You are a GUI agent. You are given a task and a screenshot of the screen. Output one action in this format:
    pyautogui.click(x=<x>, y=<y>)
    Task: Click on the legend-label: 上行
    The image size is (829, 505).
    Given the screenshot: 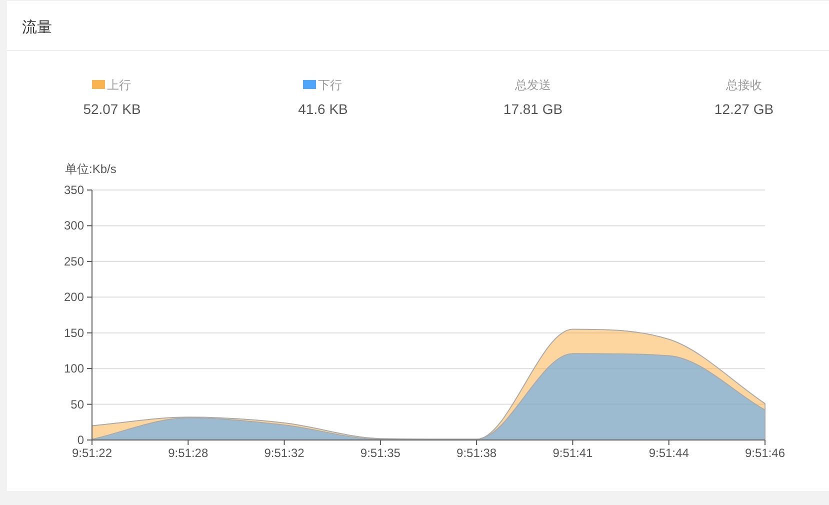 What is the action you would take?
    pyautogui.click(x=119, y=85)
    